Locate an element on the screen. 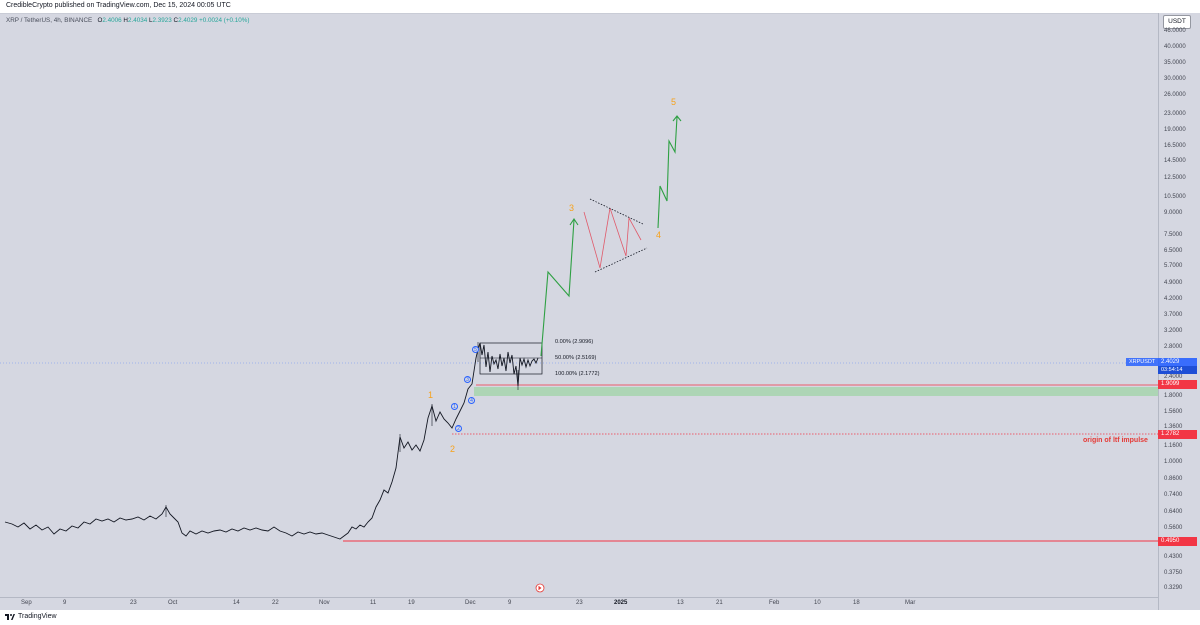 This screenshot has width=1200, height=625. bar-countdown: 03:54:14 is located at coordinates (1177, 370).